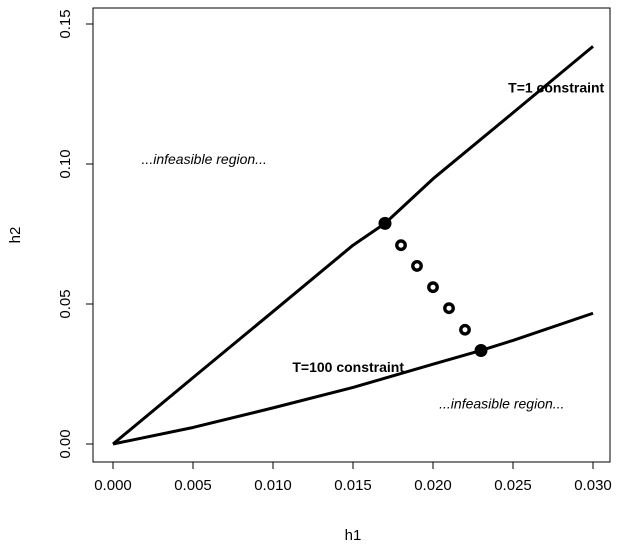  Describe the element at coordinates (75, 234) in the screenshot. I see `y-axis: 0.00 0.05 0.10 0.15` at that location.